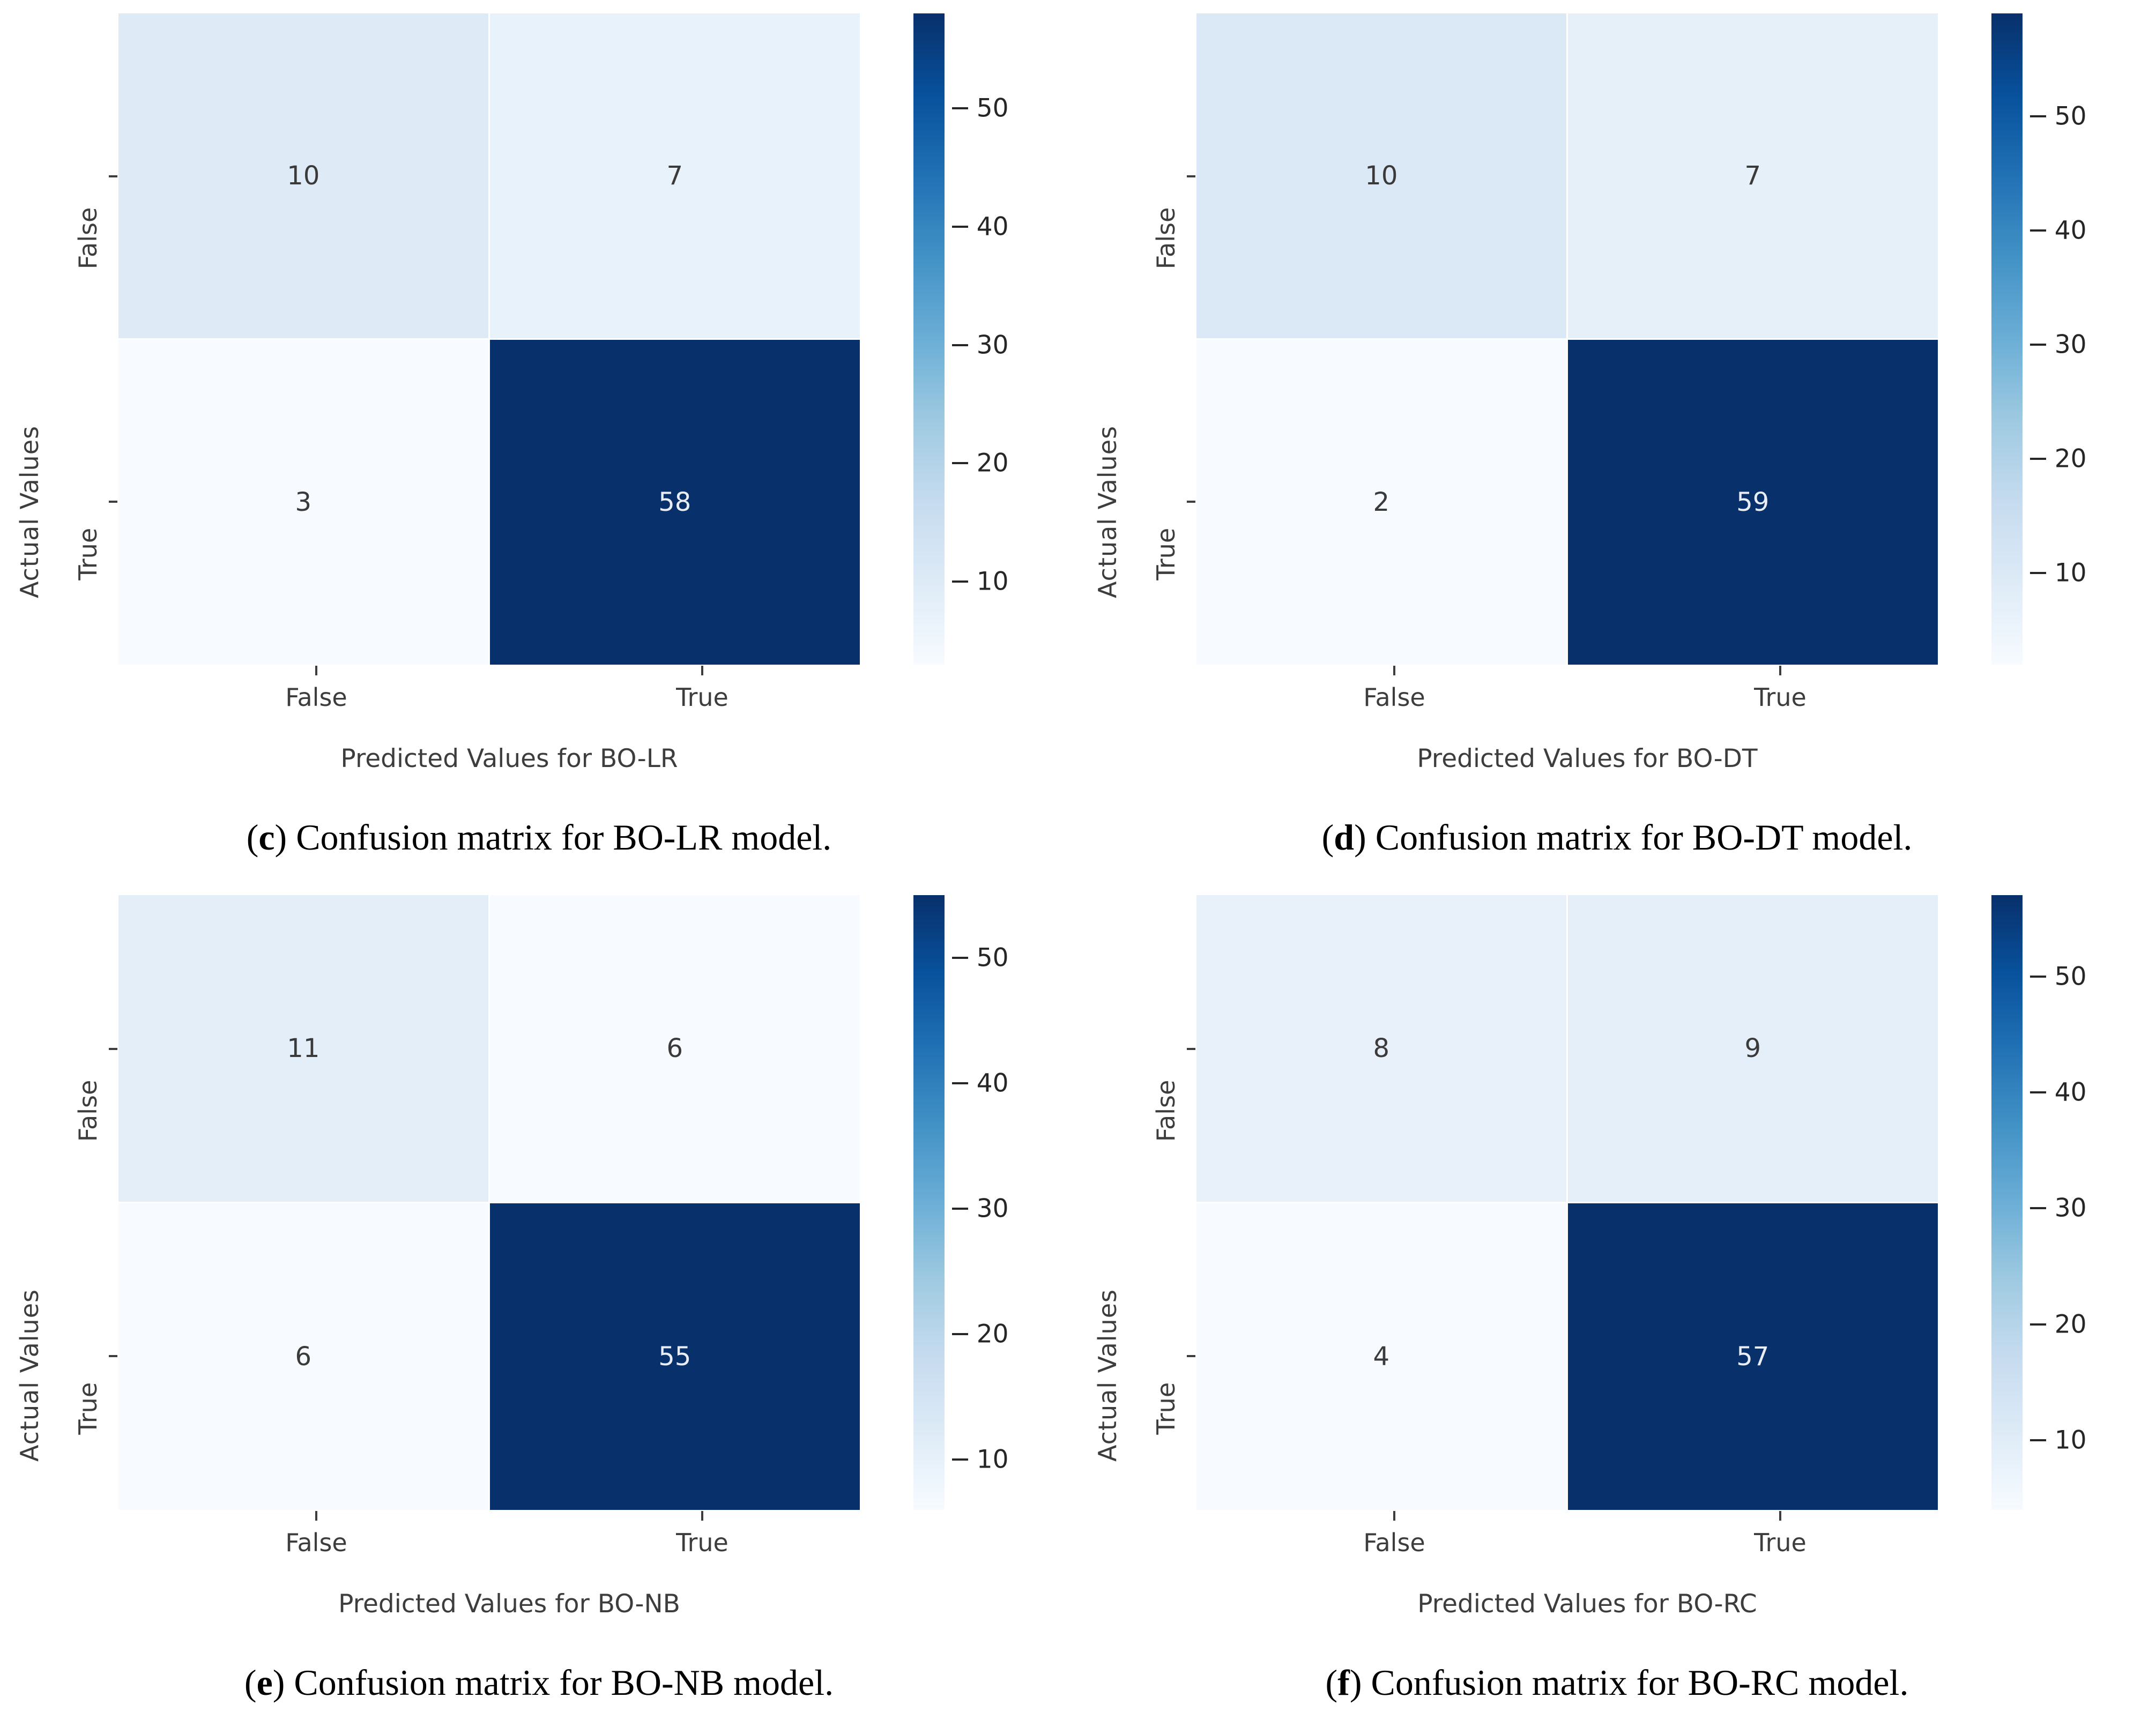 The height and width of the screenshot is (1727, 2156). I want to click on figure-caption: (d) Confusion matrix for BO-DT model., so click(1617, 837).